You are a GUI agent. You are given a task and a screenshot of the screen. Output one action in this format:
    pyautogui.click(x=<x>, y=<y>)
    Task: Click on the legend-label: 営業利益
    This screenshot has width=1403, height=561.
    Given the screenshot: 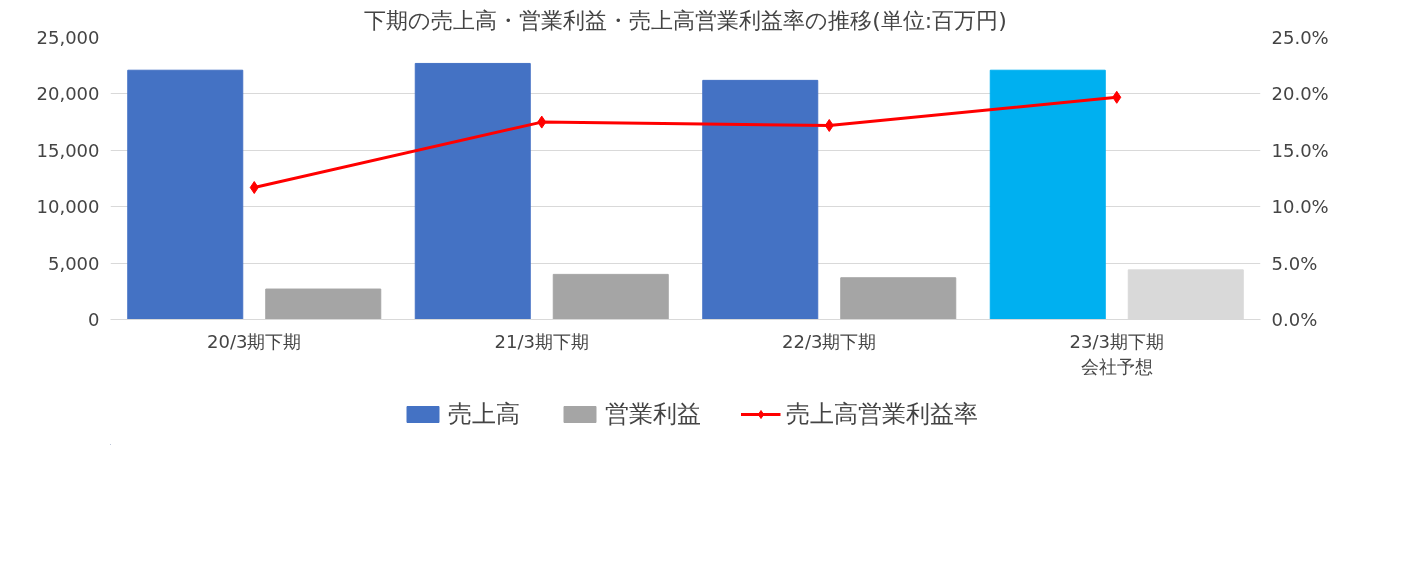 What is the action you would take?
    pyautogui.click(x=652, y=414)
    